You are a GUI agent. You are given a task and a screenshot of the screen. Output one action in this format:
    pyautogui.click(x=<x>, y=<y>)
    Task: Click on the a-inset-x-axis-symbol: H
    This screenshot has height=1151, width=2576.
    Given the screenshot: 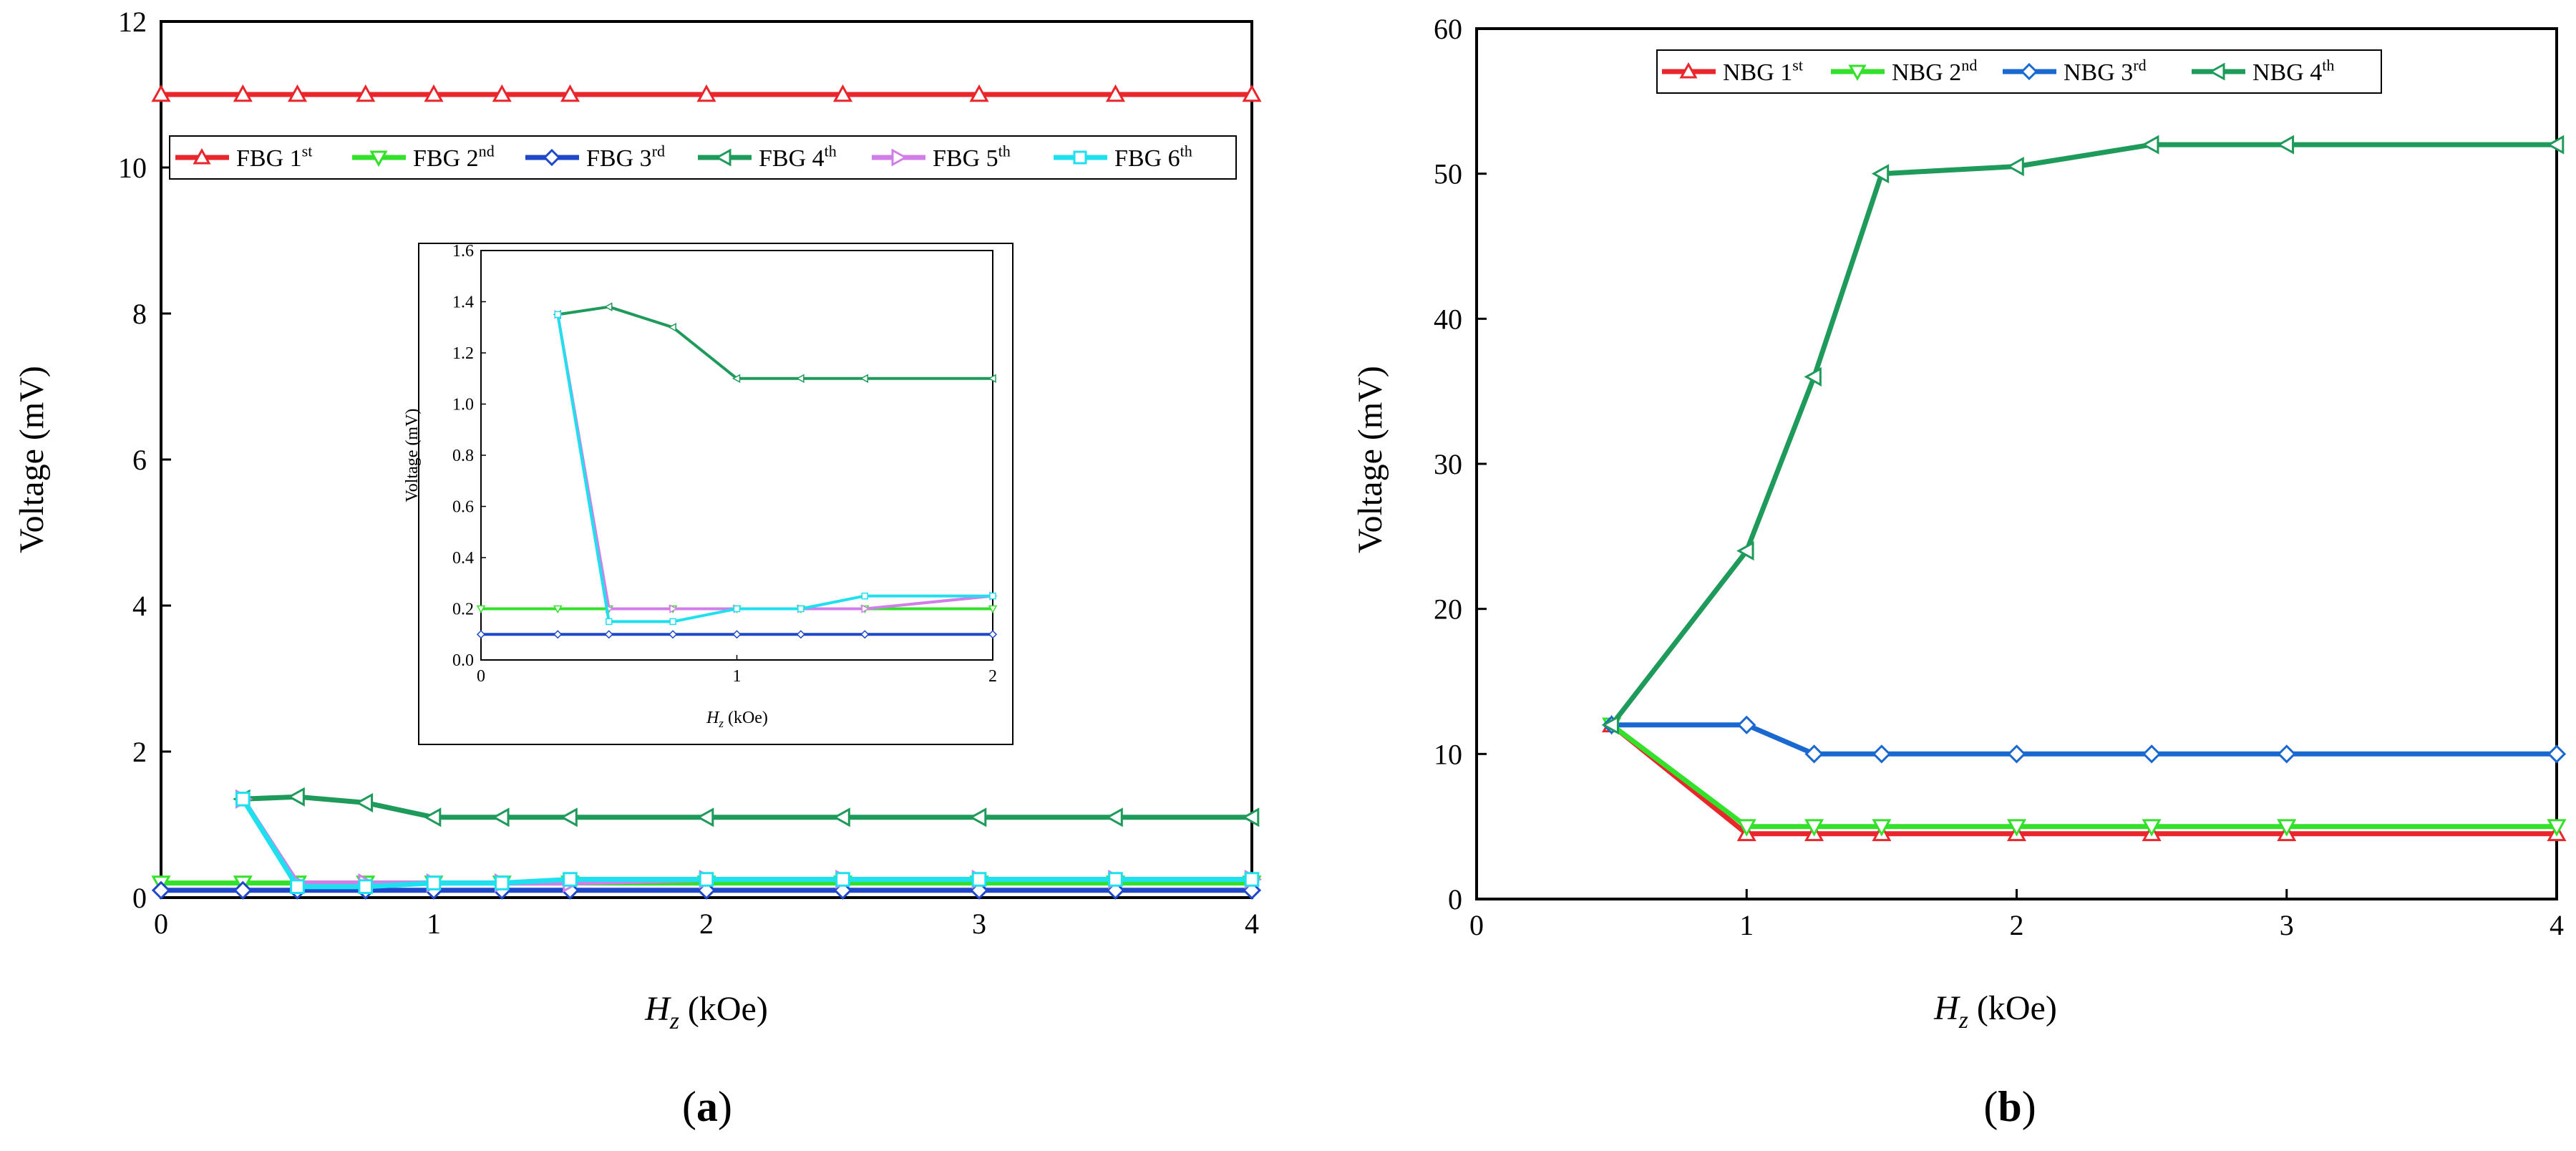 What is the action you would take?
    pyautogui.click(x=713, y=718)
    